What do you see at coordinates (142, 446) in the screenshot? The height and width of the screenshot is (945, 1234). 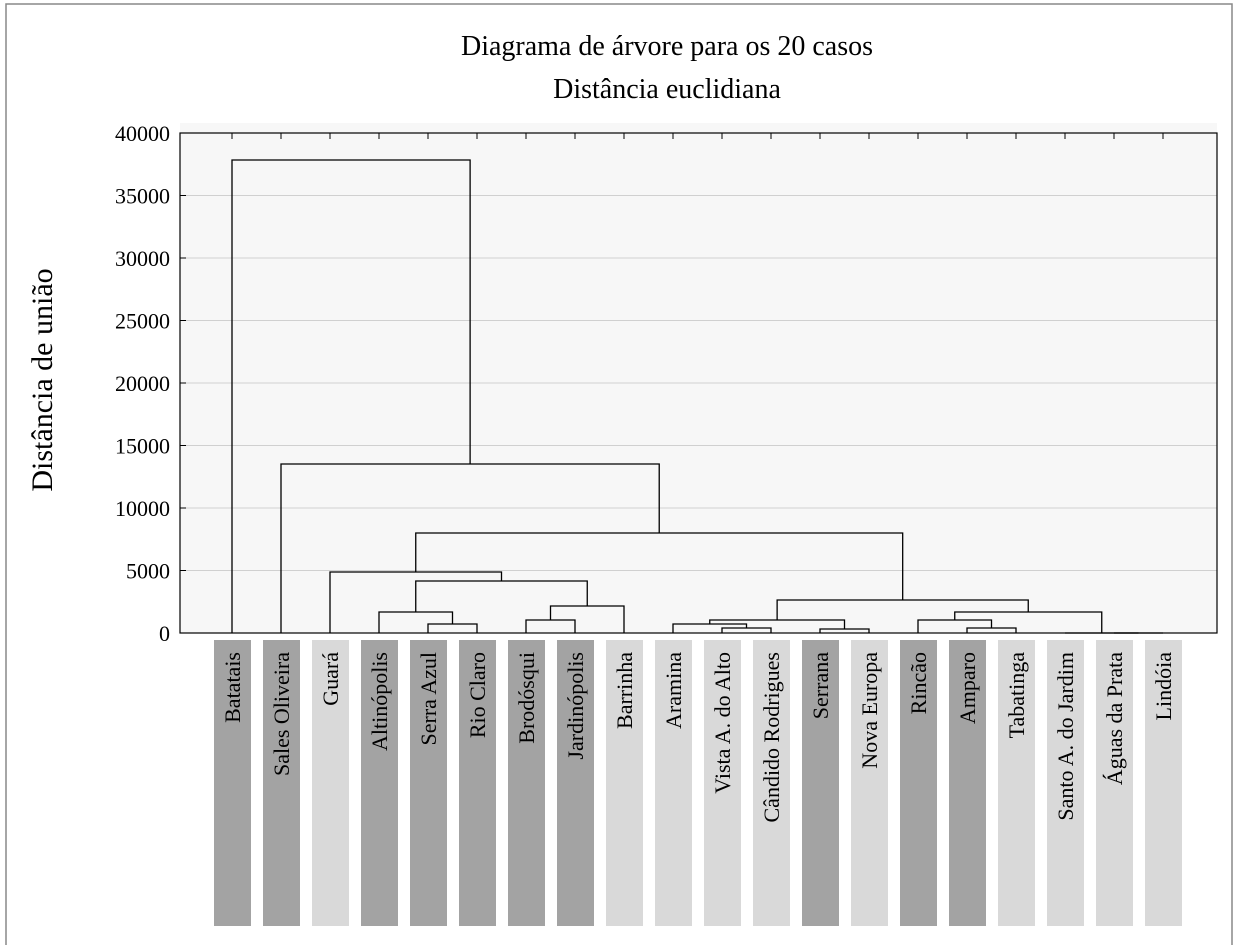 I see `y-tick-label: 15000` at bounding box center [142, 446].